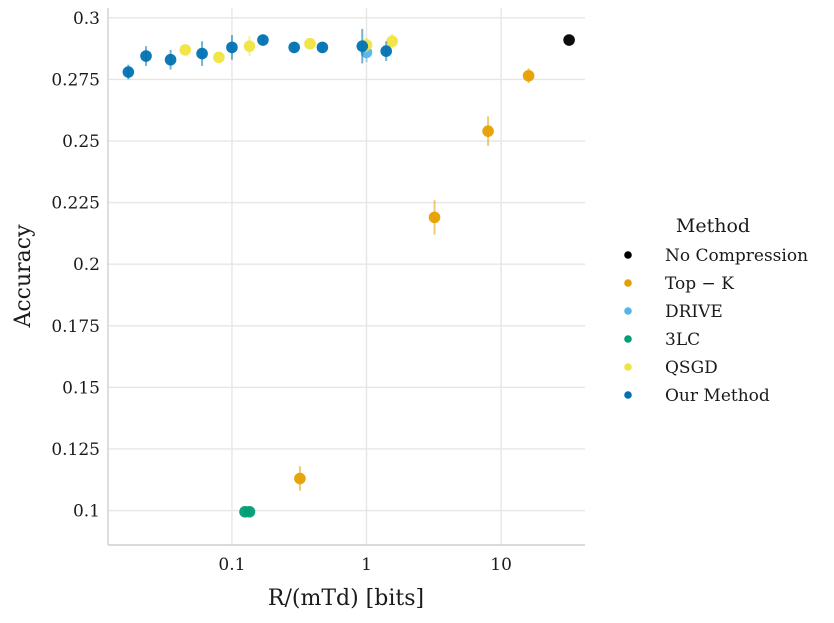 The width and height of the screenshot is (834, 623). What do you see at coordinates (366, 565) in the screenshot?
I see `x-tick-label: 1` at bounding box center [366, 565].